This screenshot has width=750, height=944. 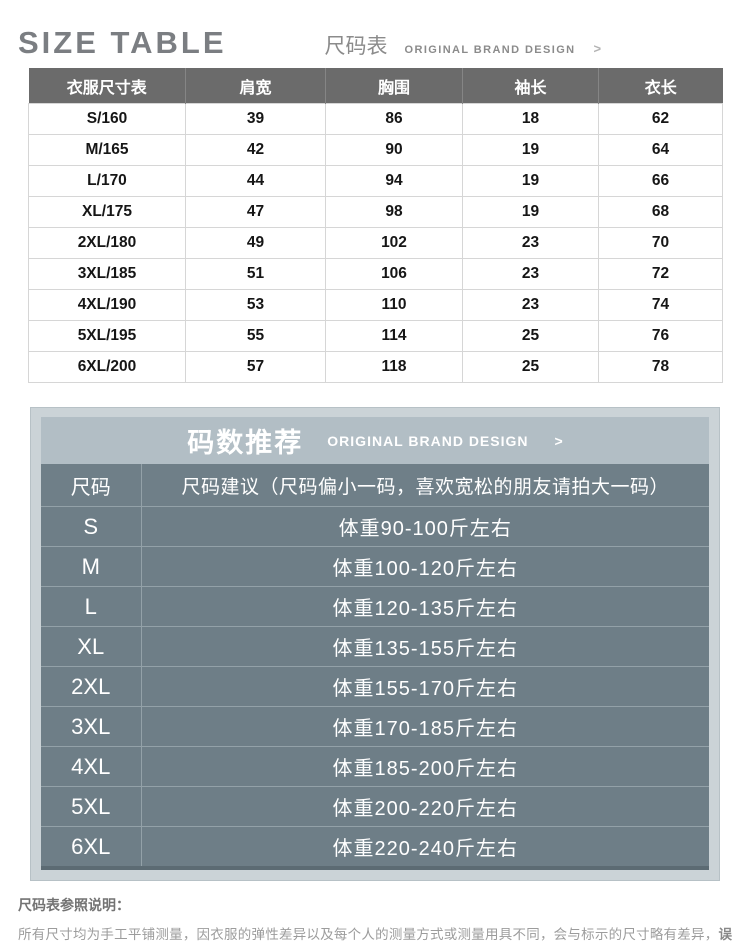 I want to click on length-cell: 62, so click(x=660, y=119).